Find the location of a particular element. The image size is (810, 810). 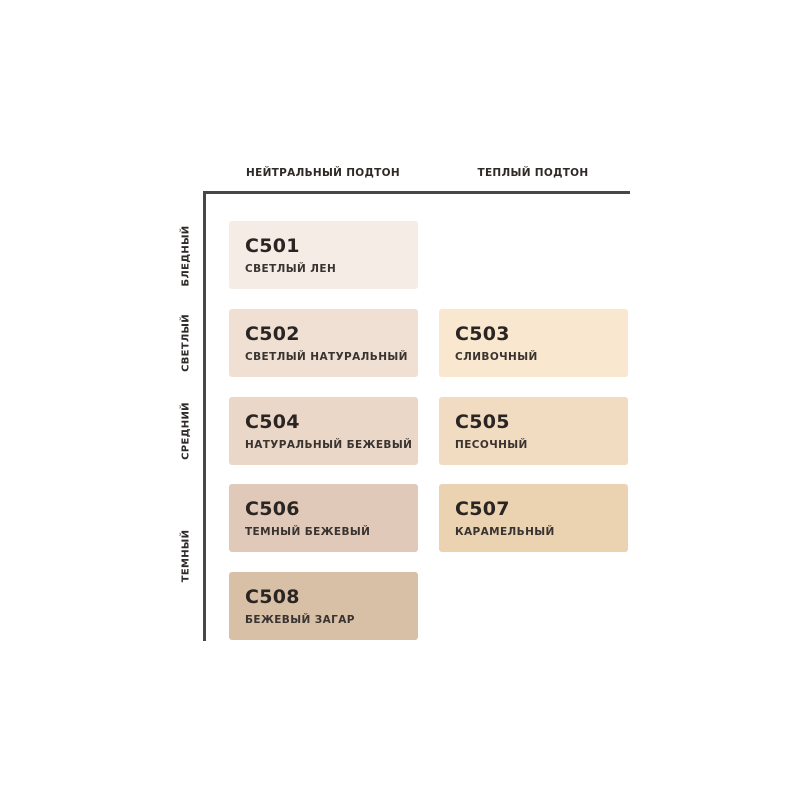

shade-code: C504 is located at coordinates (272, 422).